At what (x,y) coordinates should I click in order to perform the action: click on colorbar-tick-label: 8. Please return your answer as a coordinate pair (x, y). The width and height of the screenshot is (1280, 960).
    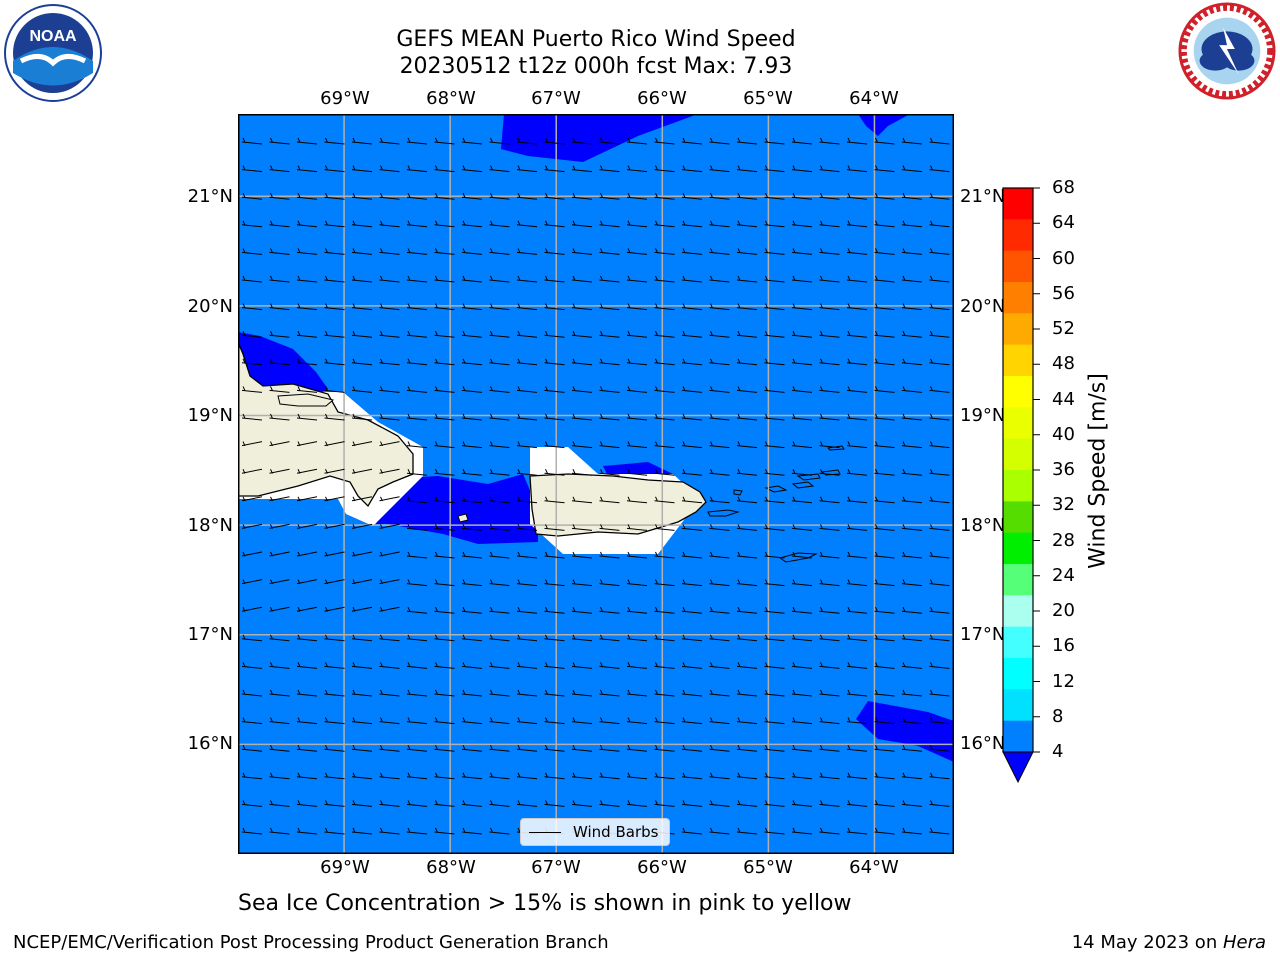
    Looking at the image, I should click on (1058, 716).